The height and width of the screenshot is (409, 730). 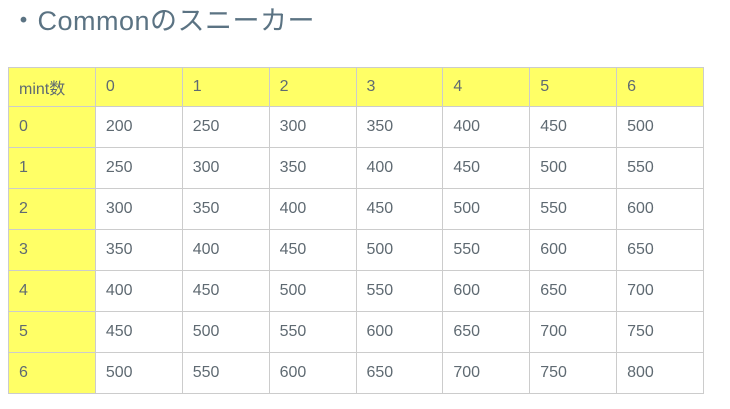 What do you see at coordinates (52, 290) in the screenshot?
I see `row-label-cell: 4` at bounding box center [52, 290].